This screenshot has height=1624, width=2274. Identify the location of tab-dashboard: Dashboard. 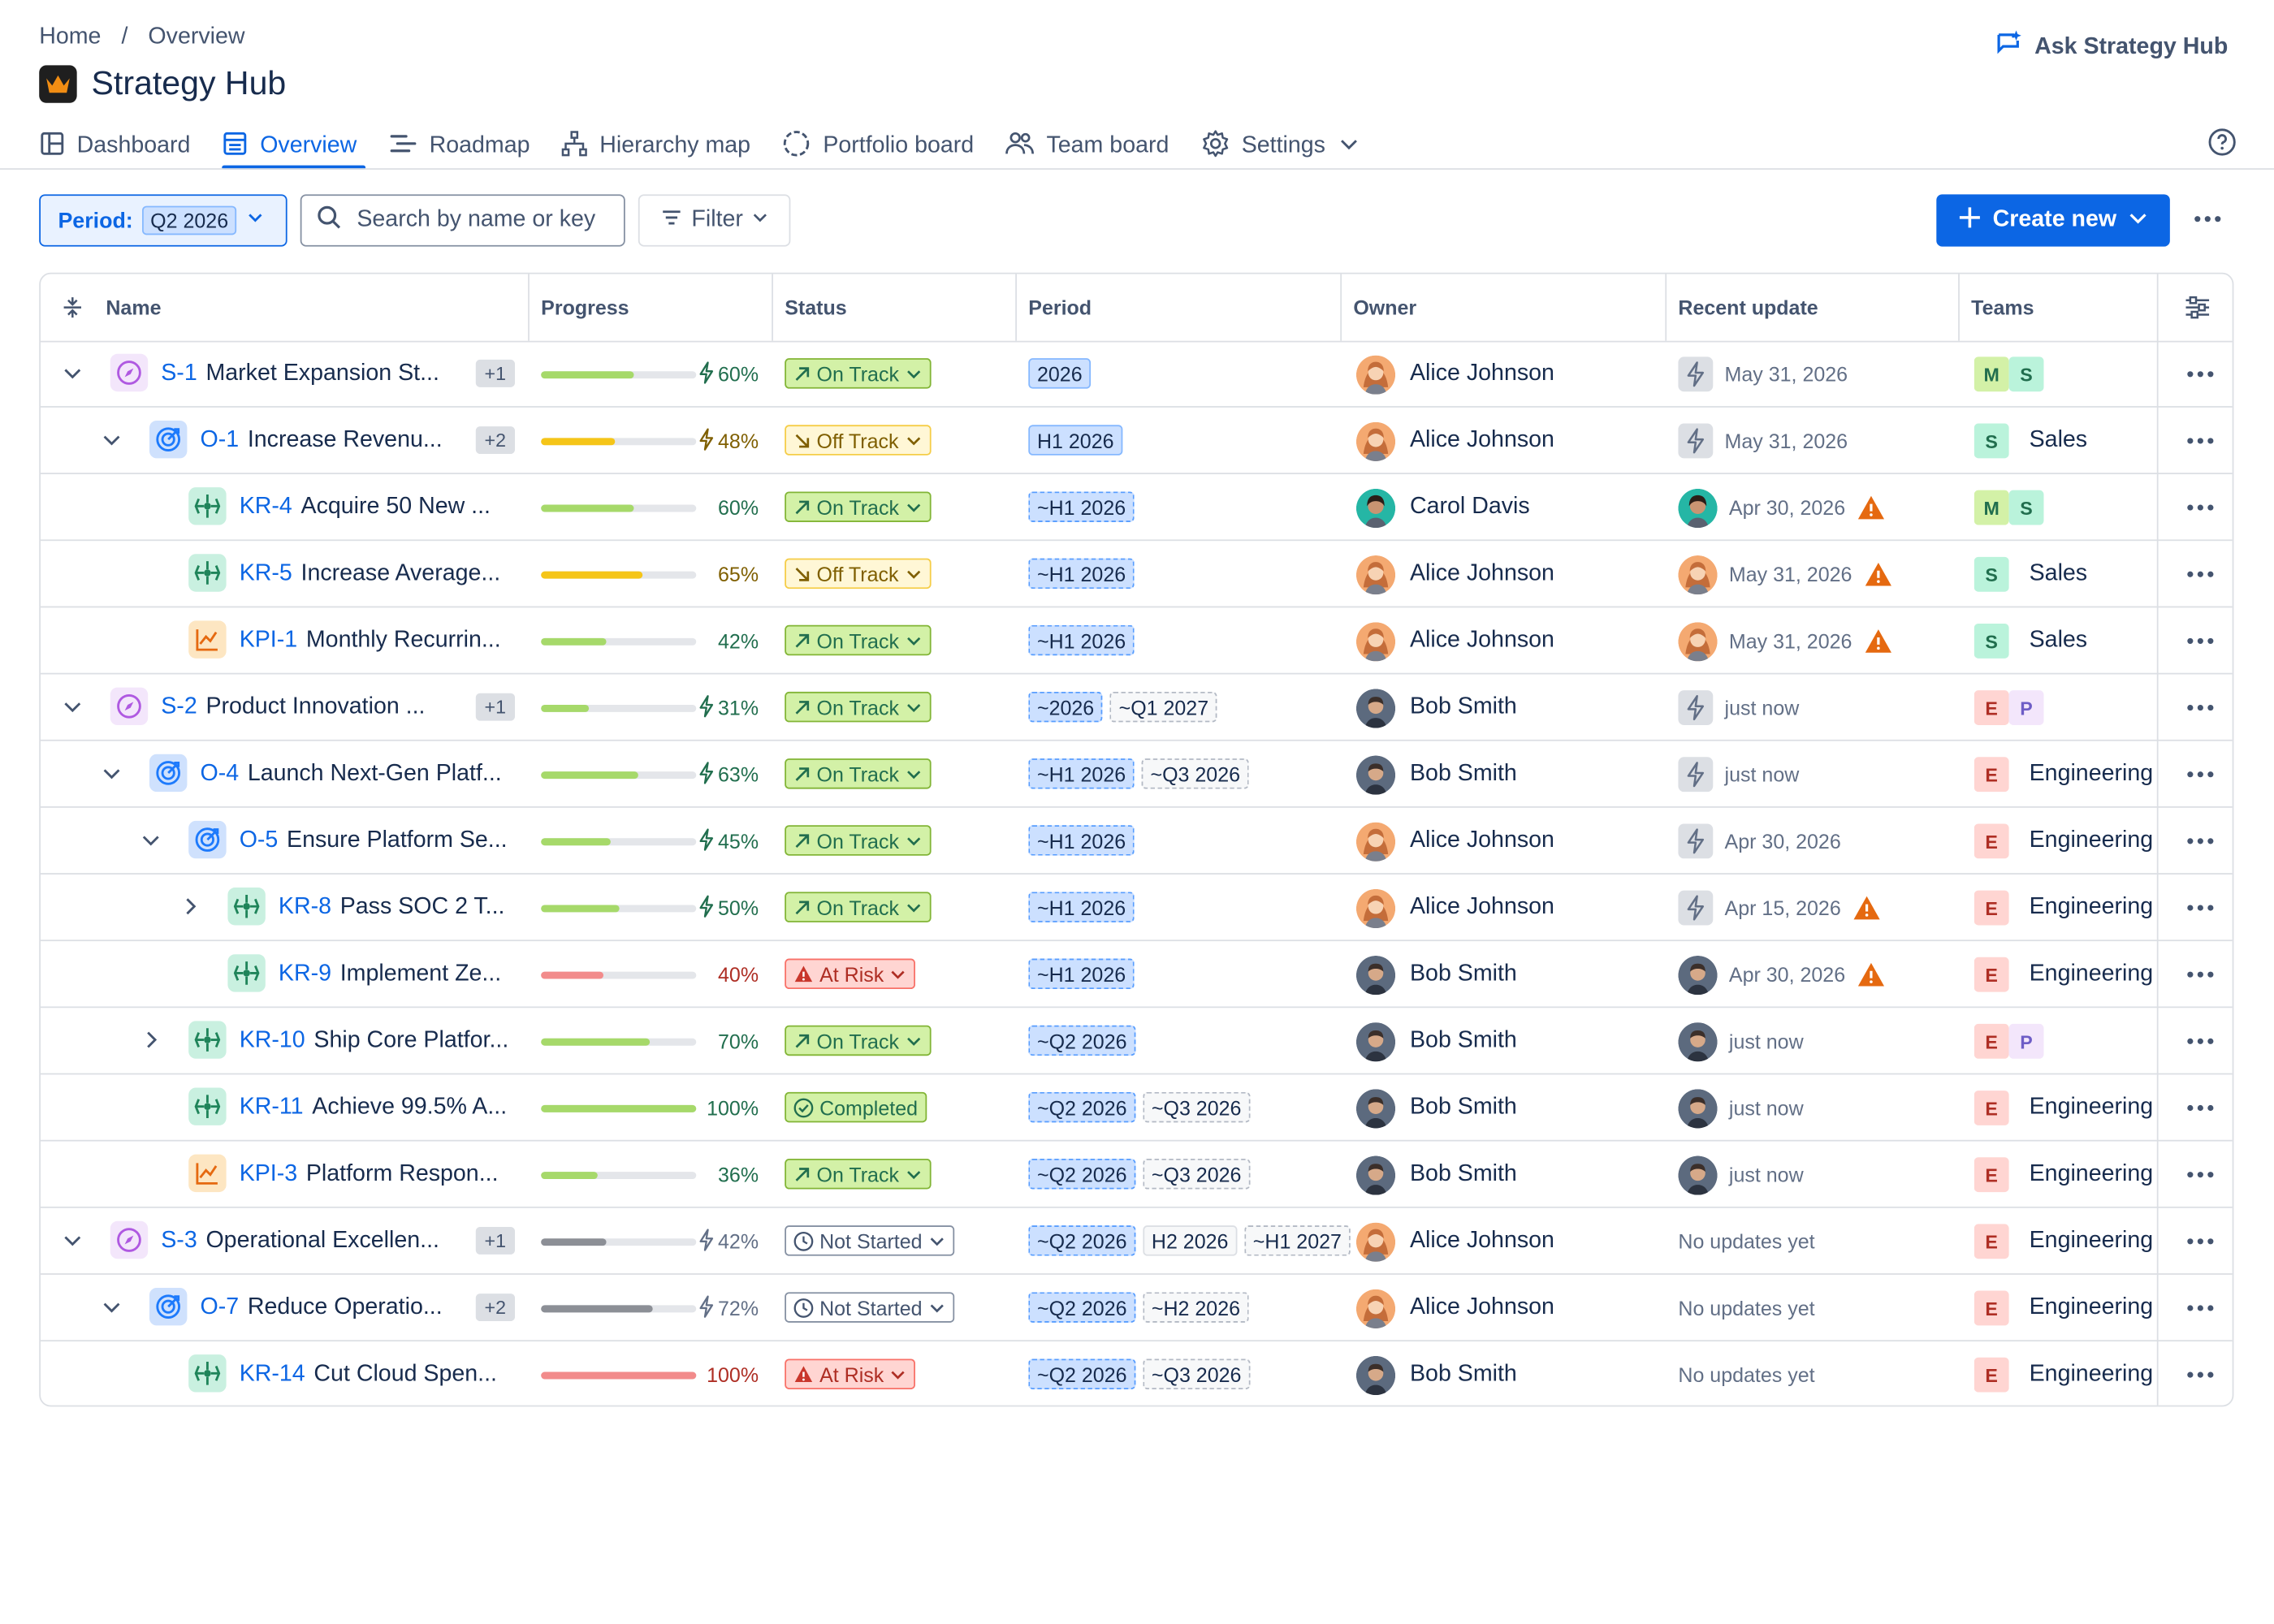
(114, 147).